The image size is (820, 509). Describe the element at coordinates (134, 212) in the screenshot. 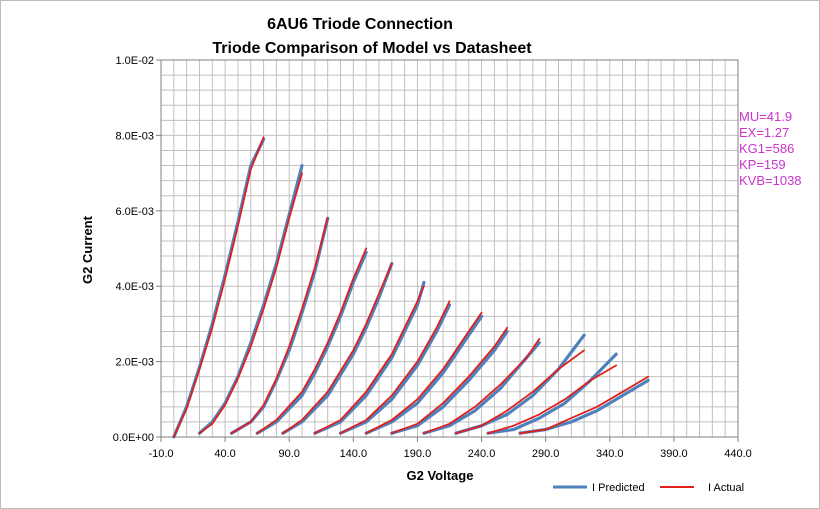

I see `y-tick-label: 6.0E-03` at that location.